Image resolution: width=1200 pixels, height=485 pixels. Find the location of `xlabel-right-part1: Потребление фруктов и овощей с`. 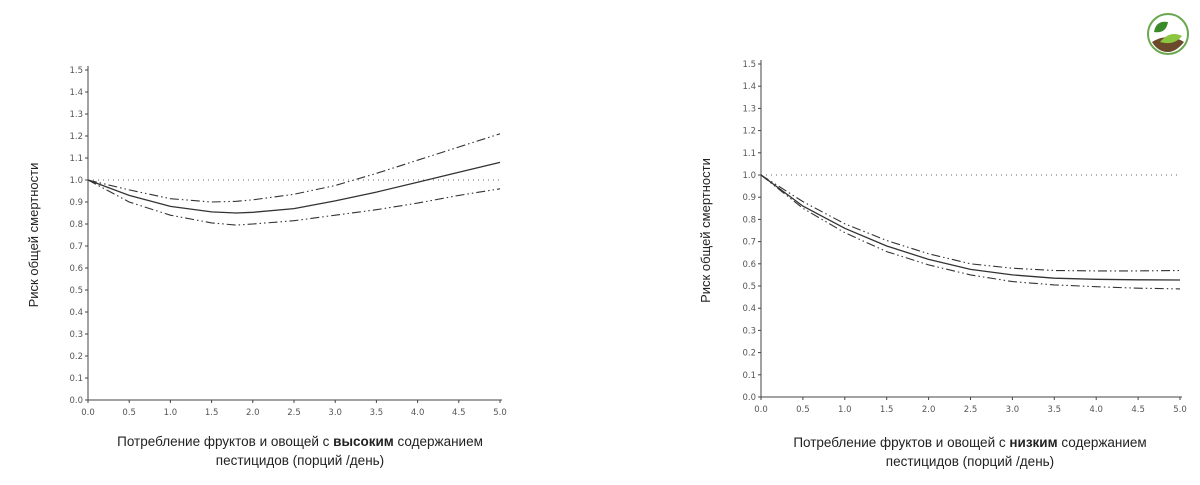

xlabel-right-part1: Потребление фруктов и овощей с is located at coordinates (901, 442).